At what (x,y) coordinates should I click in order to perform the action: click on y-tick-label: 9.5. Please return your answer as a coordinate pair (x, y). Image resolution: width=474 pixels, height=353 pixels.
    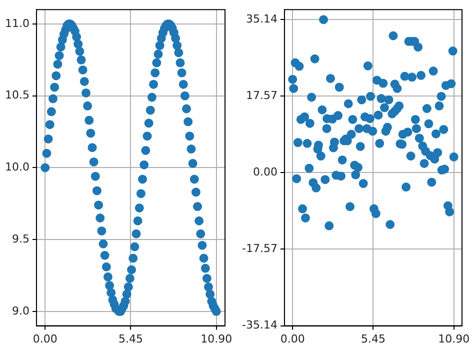
    Looking at the image, I should click on (21, 239).